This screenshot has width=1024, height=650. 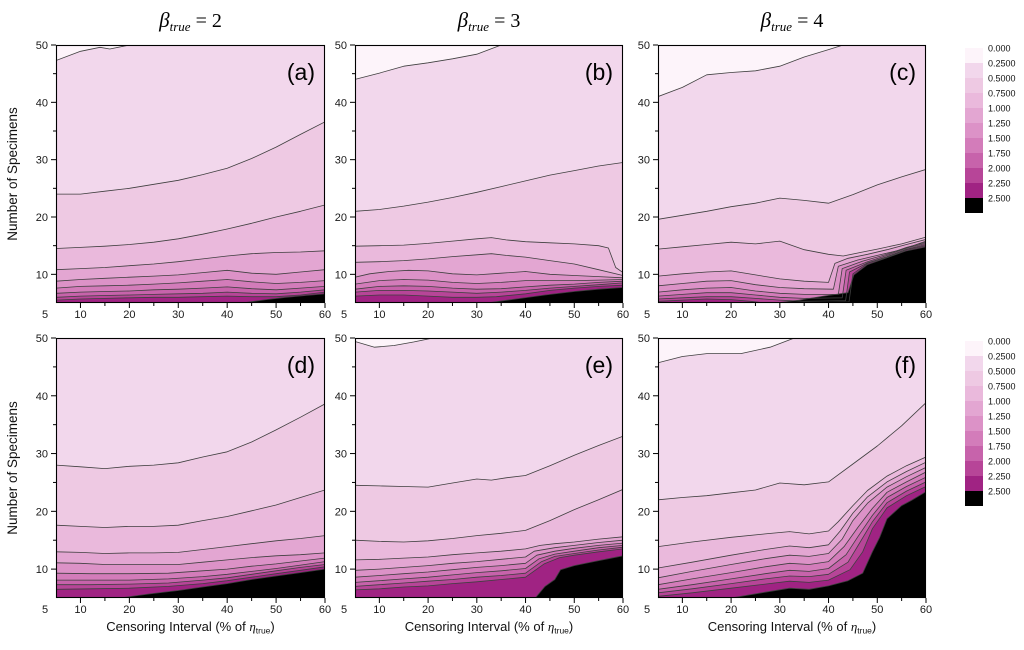 I want to click on contour-panel-d: (d) 10 20 30 40 50 60 5 10 20 30 40 50, so click(x=183, y=474).